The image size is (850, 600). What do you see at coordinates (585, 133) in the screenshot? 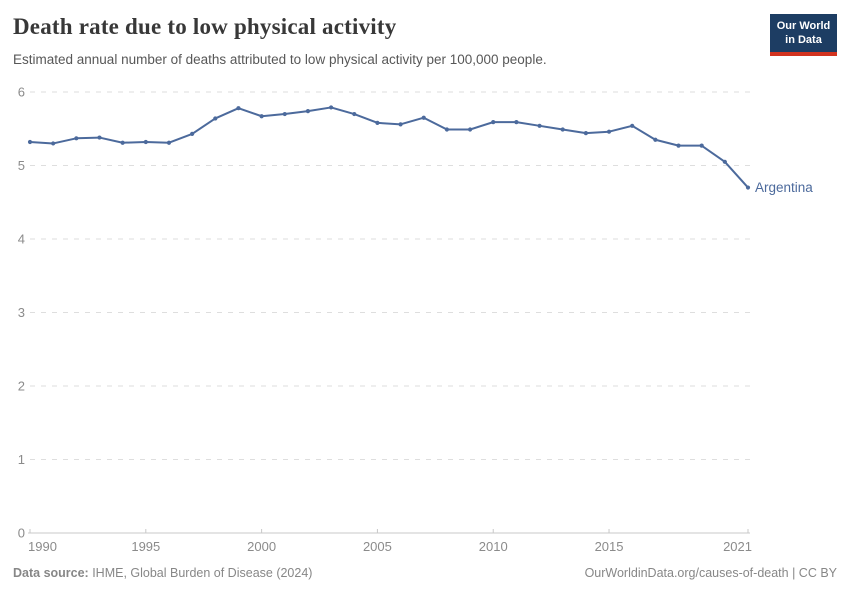
I see `data-point-2014` at bounding box center [585, 133].